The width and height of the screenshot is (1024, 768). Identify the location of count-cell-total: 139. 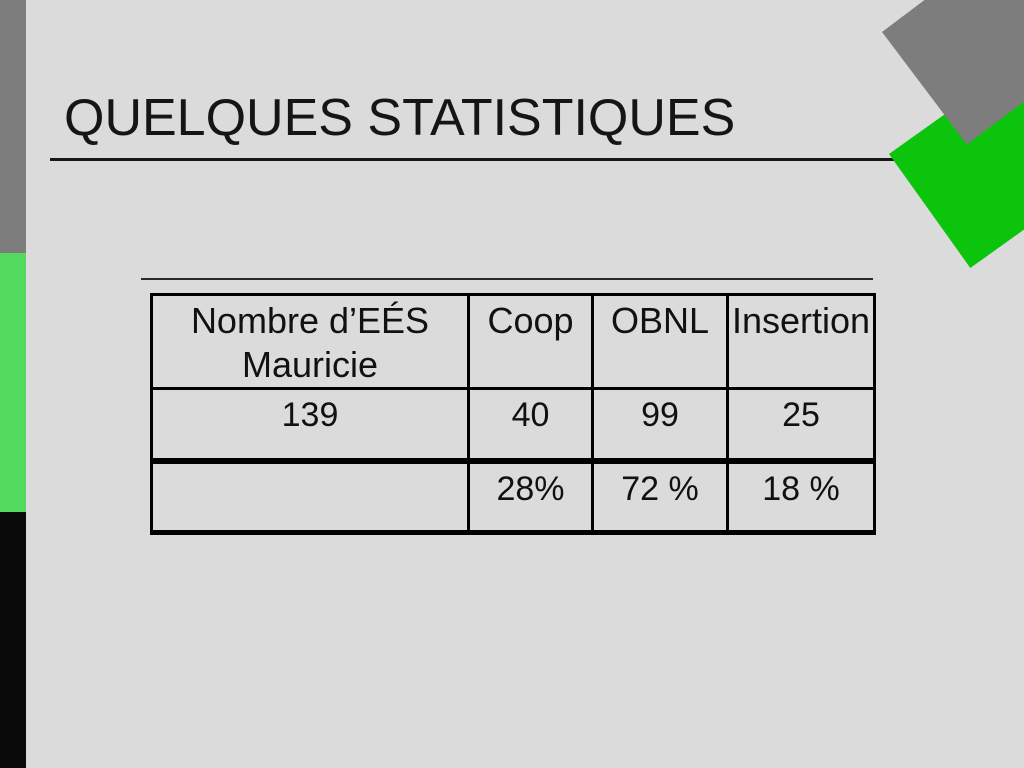
(310, 424).